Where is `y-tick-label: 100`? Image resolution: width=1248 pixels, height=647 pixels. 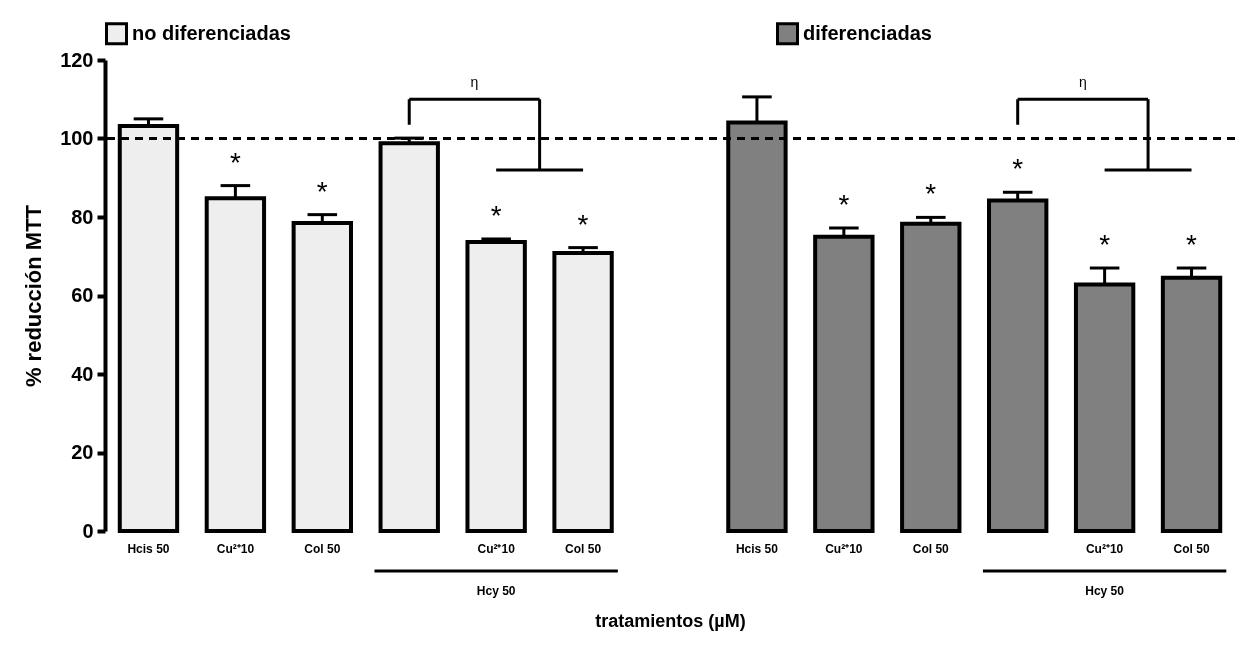
y-tick-label: 100 is located at coordinates (77, 138).